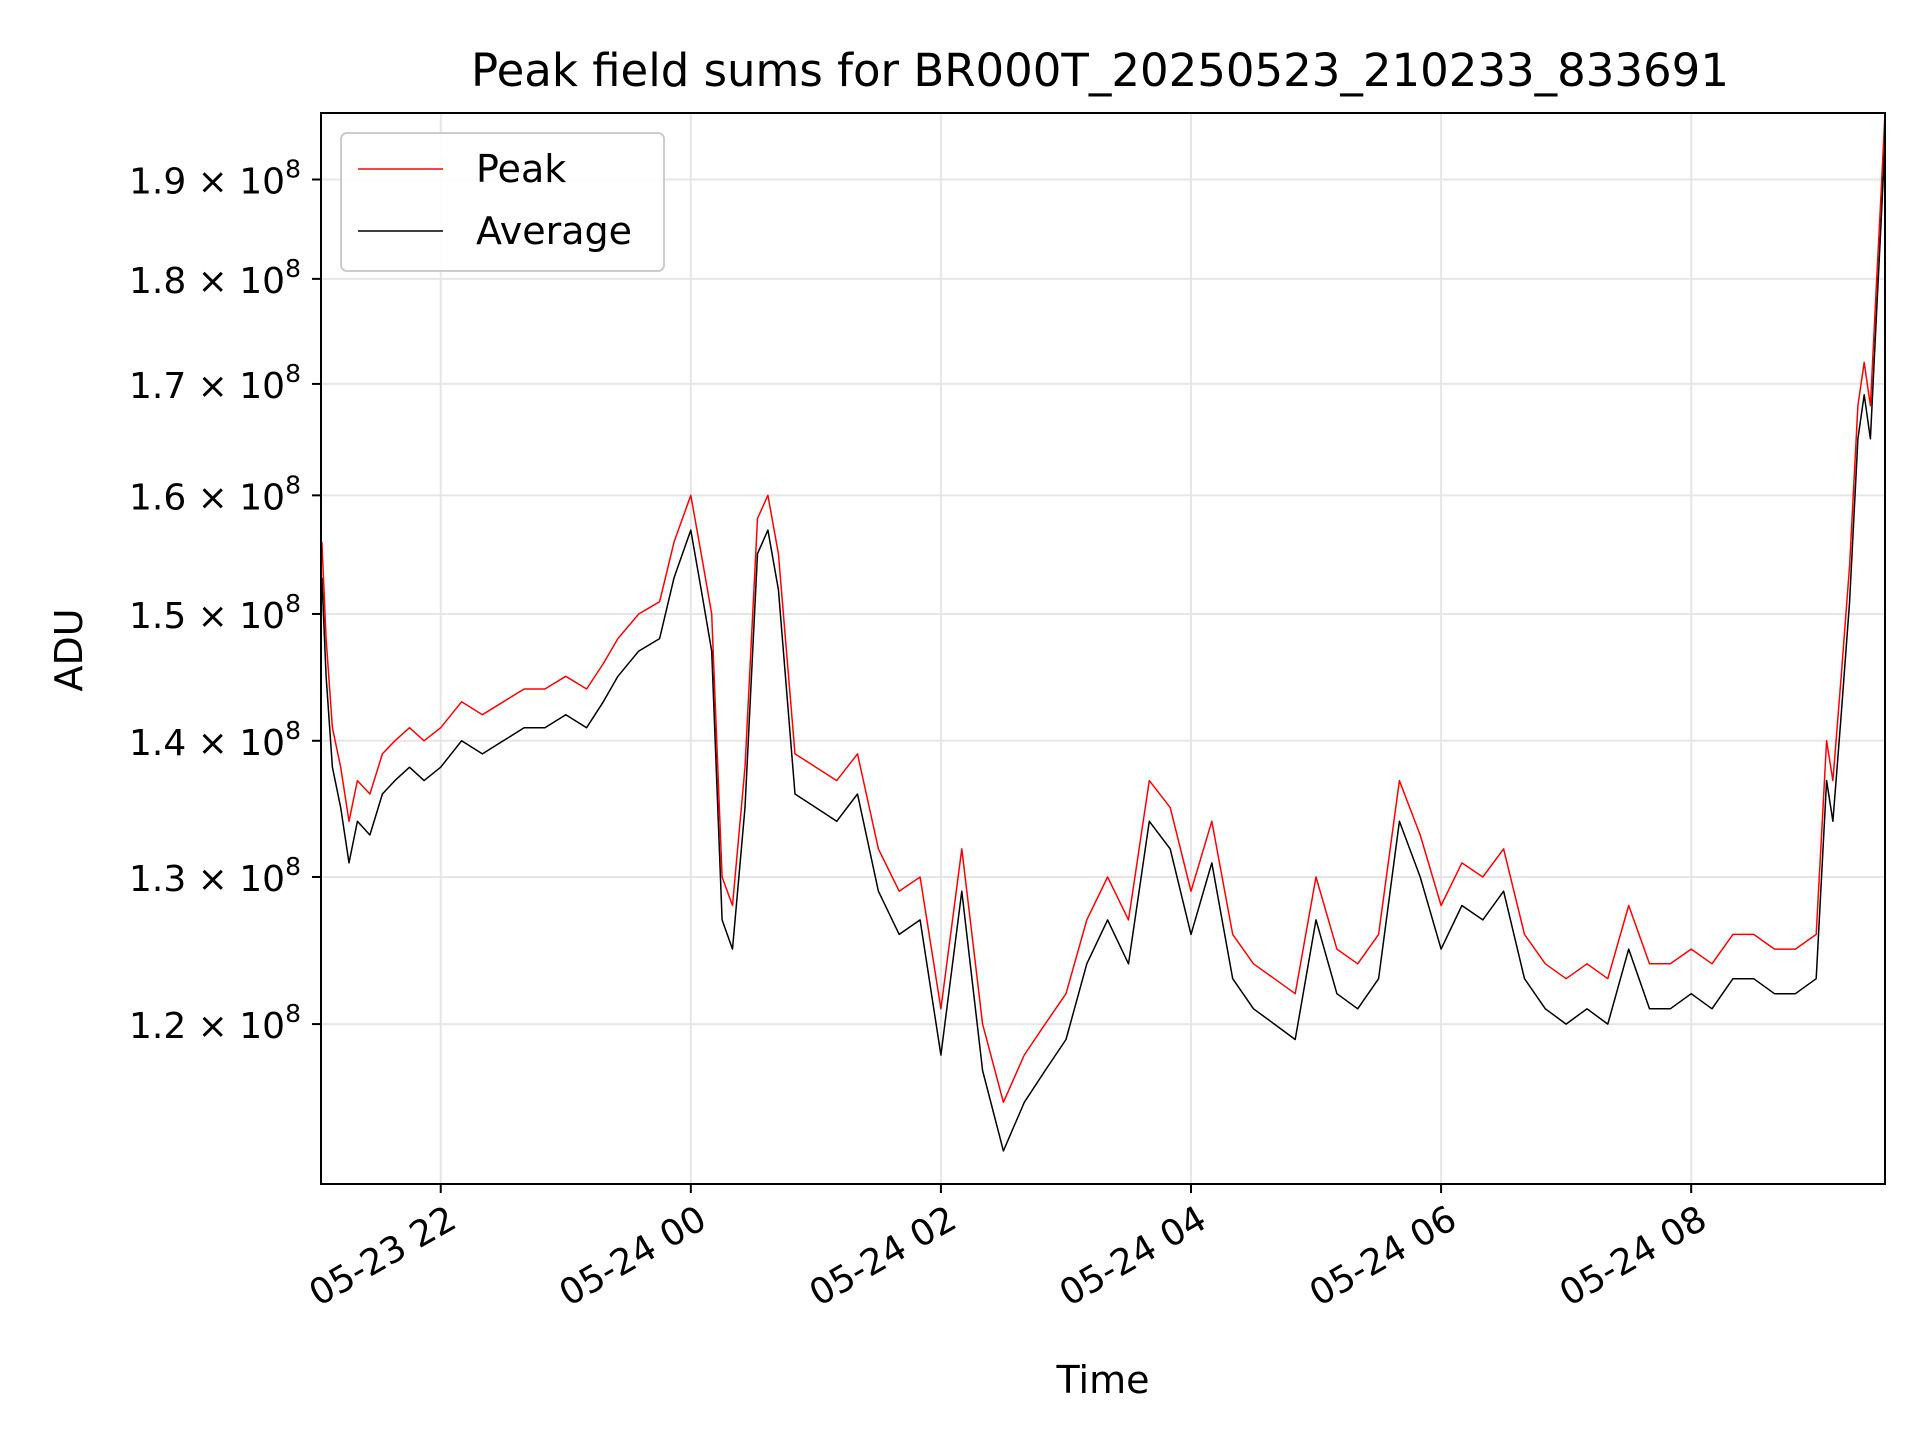 This screenshot has width=1920, height=1440. I want to click on y-tick-label: 1.9 × 108, so click(215, 178).